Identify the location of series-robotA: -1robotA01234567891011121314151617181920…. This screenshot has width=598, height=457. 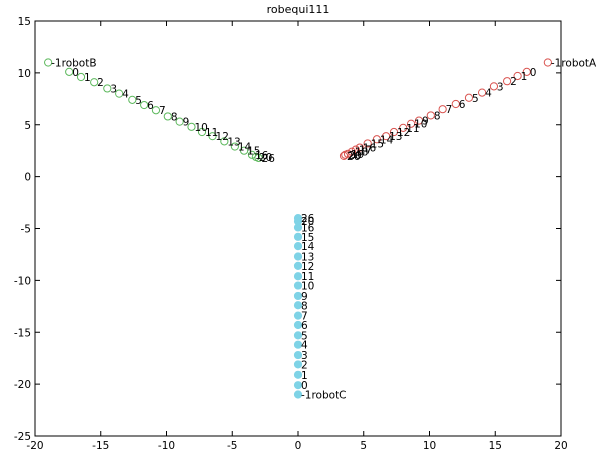
(468, 110).